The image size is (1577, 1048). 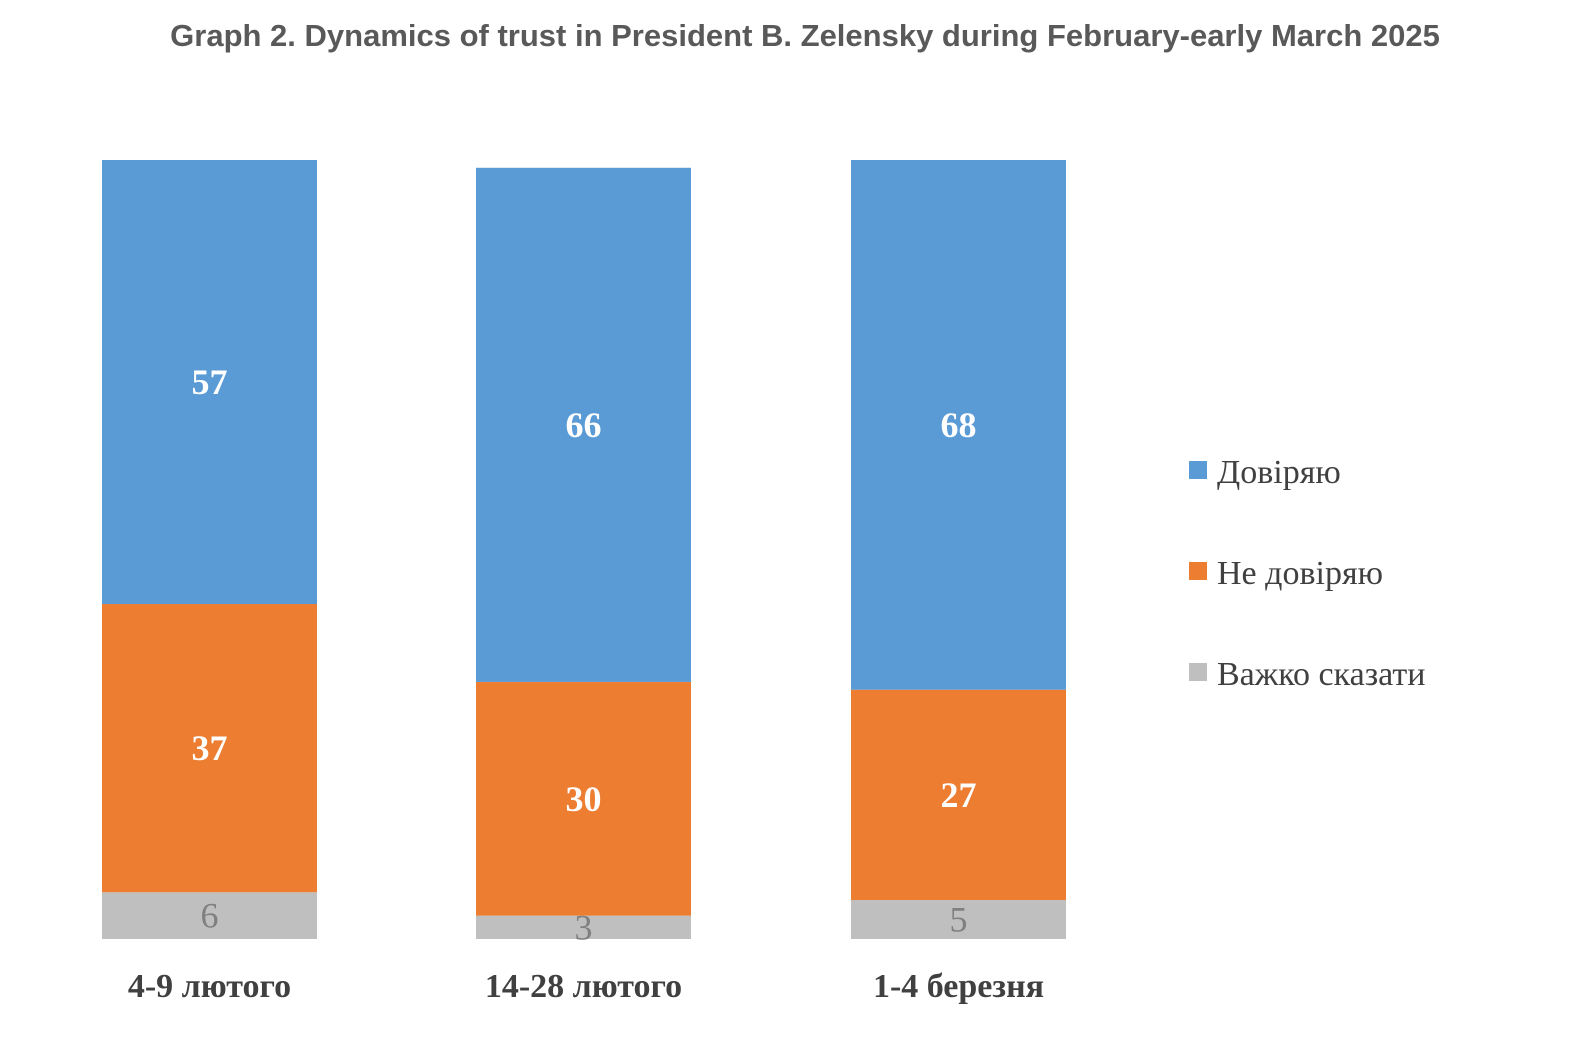 I want to click on data-label: 5, so click(x=959, y=920).